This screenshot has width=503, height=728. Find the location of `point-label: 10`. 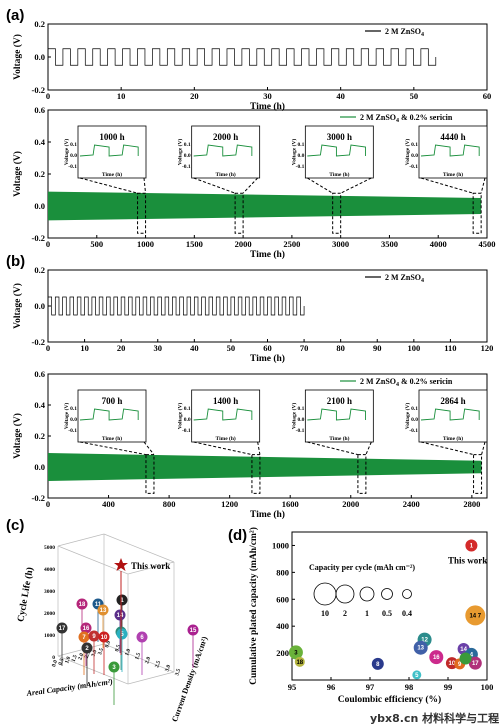

point-label: 10 is located at coordinates (104, 638).